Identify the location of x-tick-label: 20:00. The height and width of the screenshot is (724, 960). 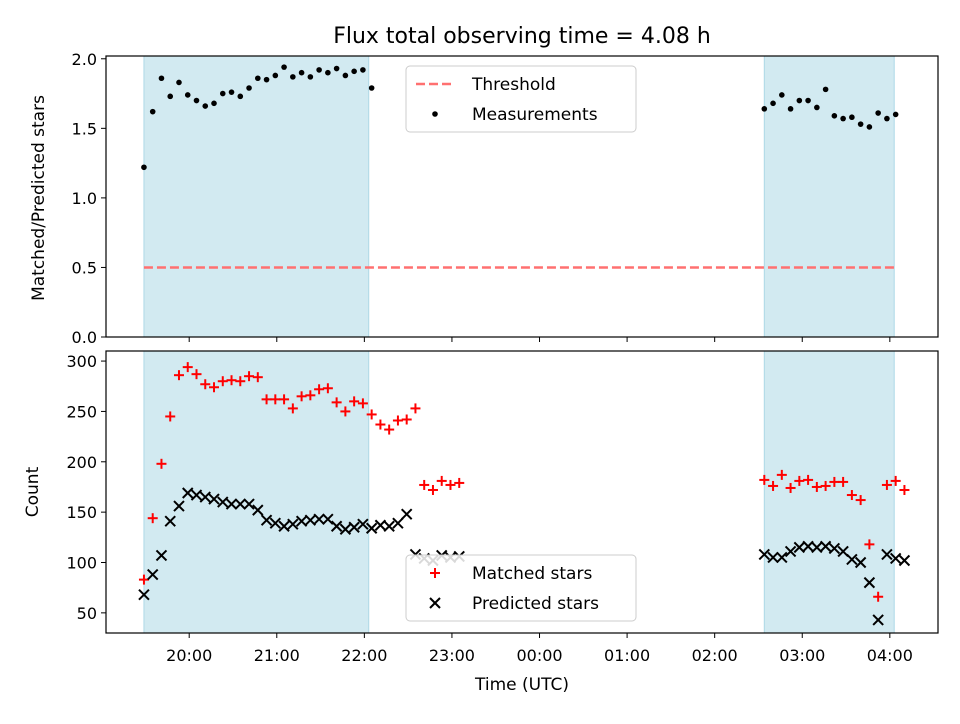
(189, 655).